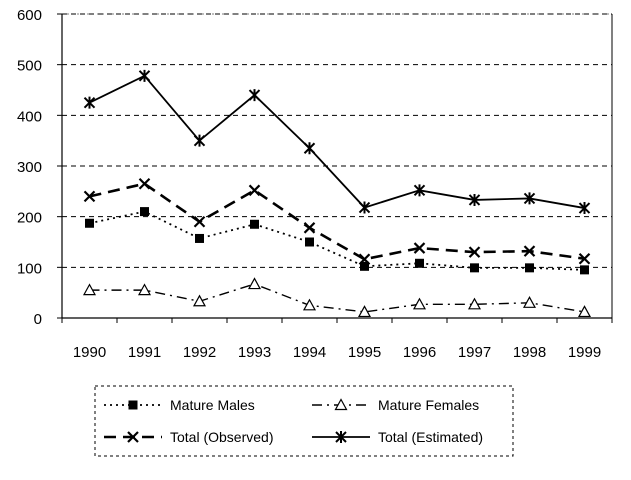 The height and width of the screenshot is (480, 631). Describe the element at coordinates (29, 15) in the screenshot. I see `y-tick-label: 600` at that location.